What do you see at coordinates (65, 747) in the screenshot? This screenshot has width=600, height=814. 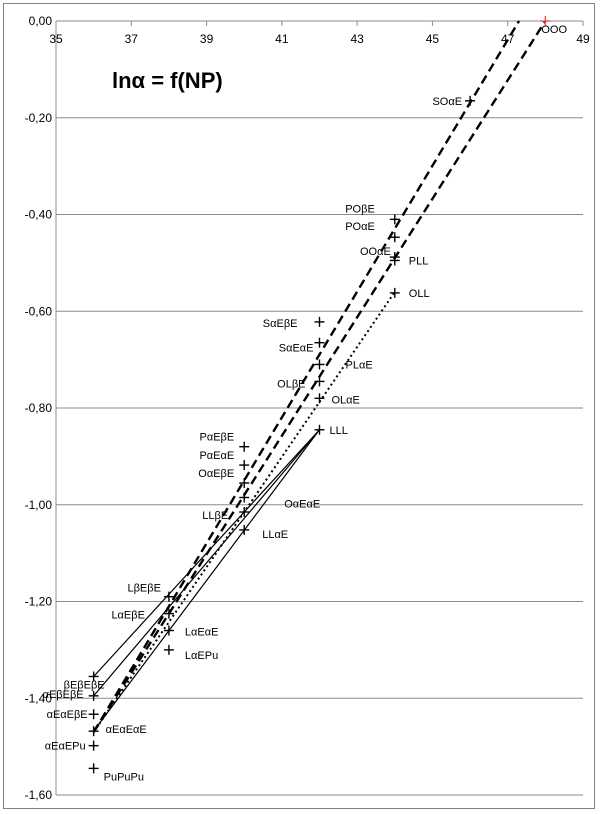 I see `point-label: αEαEPu` at bounding box center [65, 747].